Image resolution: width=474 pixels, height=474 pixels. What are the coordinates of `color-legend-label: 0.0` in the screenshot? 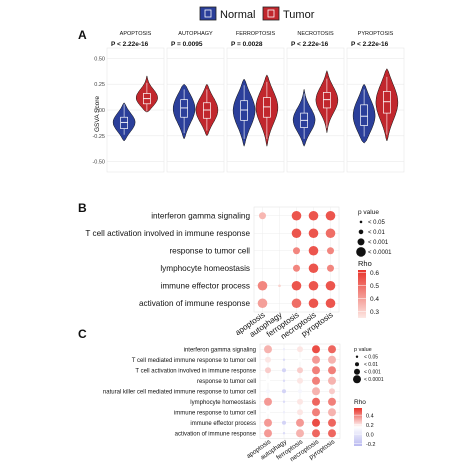 It's located at (370, 436).